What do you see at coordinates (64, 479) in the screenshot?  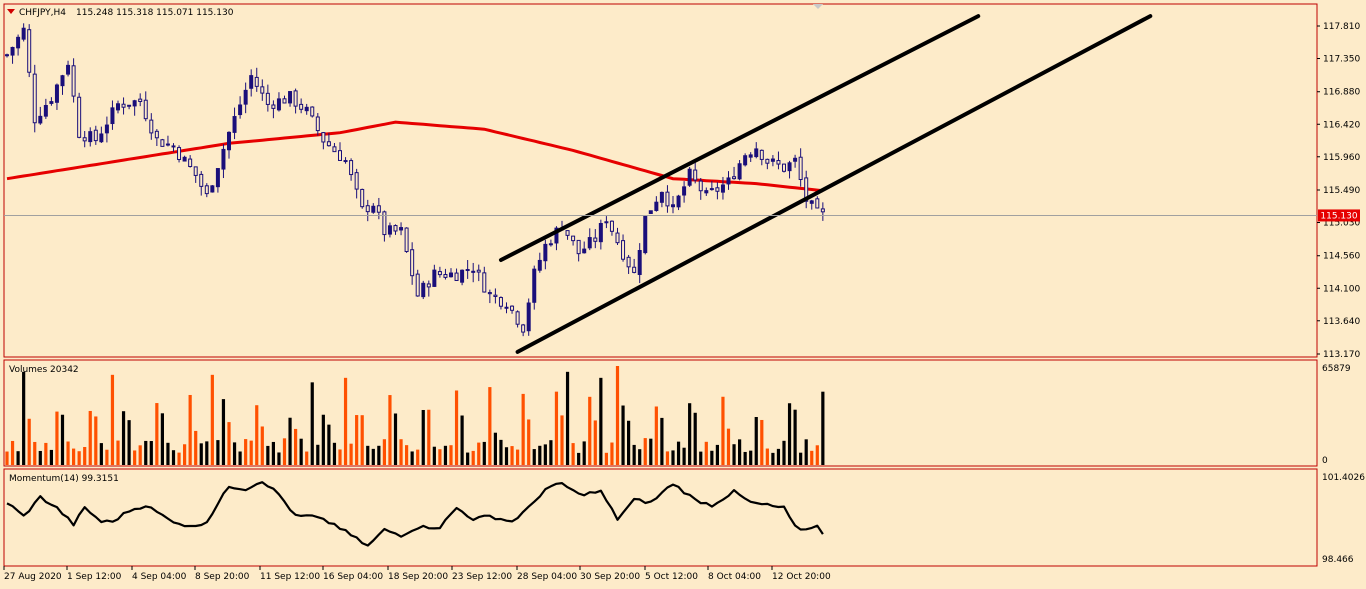 I see `momentum-label: Momentum(14) 99.3151` at bounding box center [64, 479].